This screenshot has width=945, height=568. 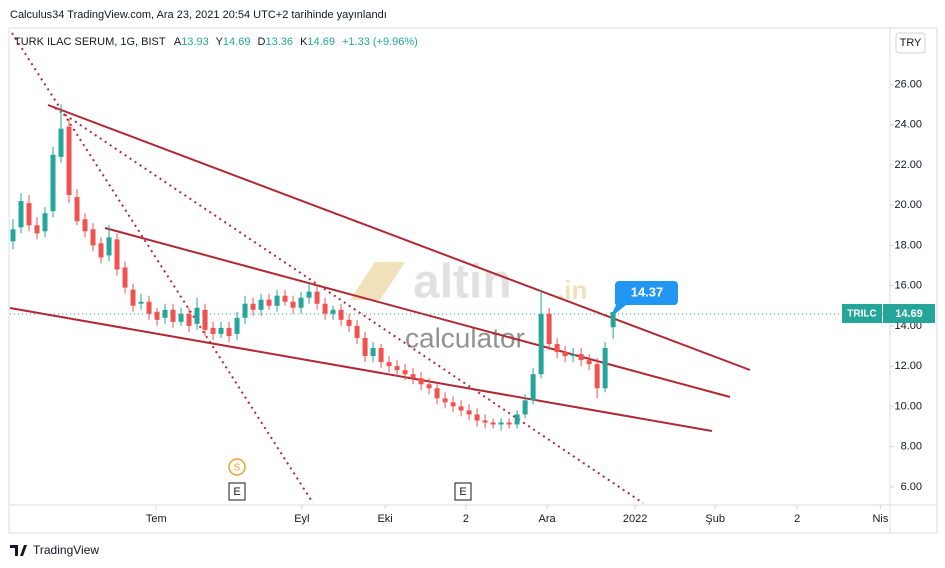 I want to click on y-tick-label: 8.00, so click(x=911, y=447).